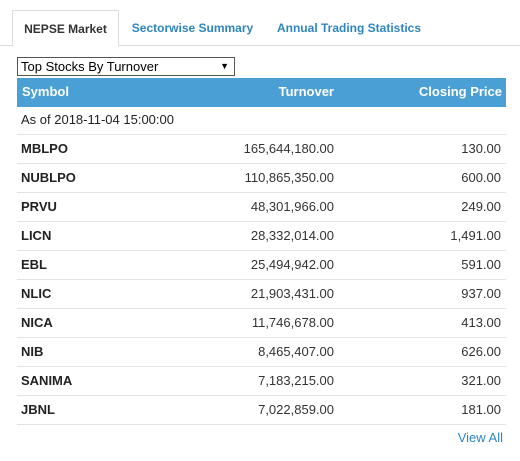 This screenshot has height=461, width=520. I want to click on header-symbol: Symbol, so click(45, 91).